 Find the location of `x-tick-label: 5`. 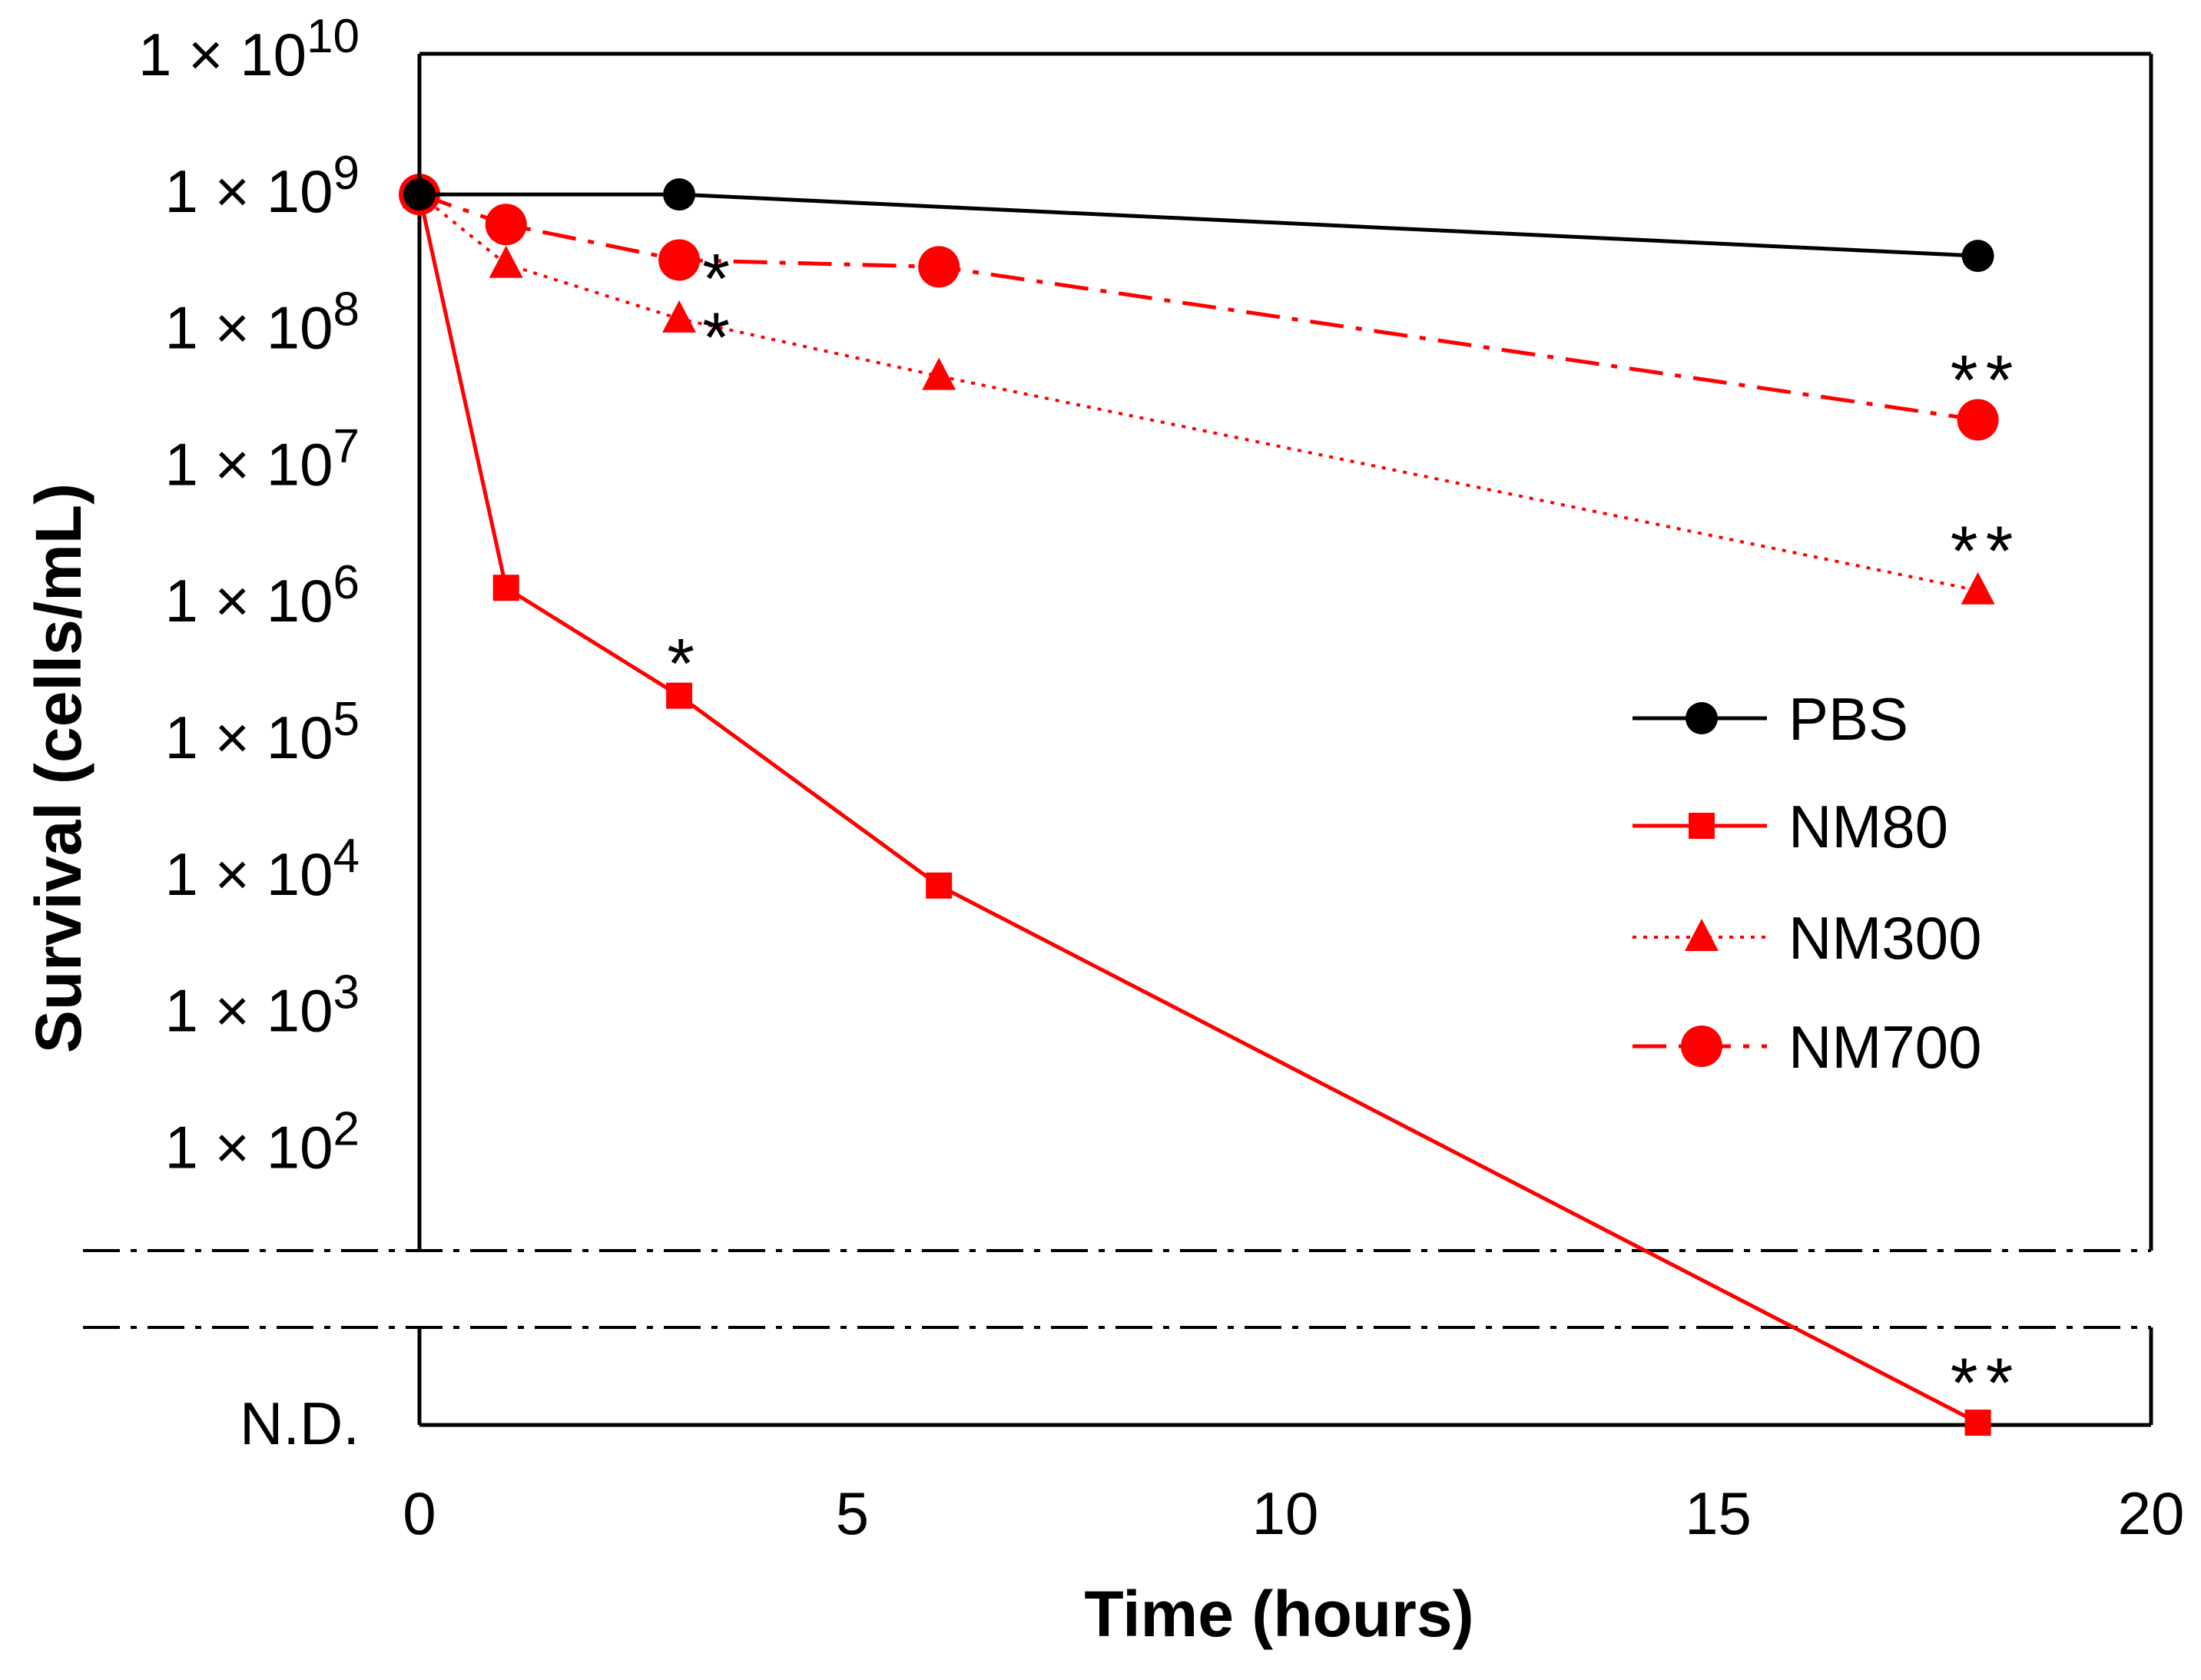

x-tick-label: 5 is located at coordinates (852, 1513).